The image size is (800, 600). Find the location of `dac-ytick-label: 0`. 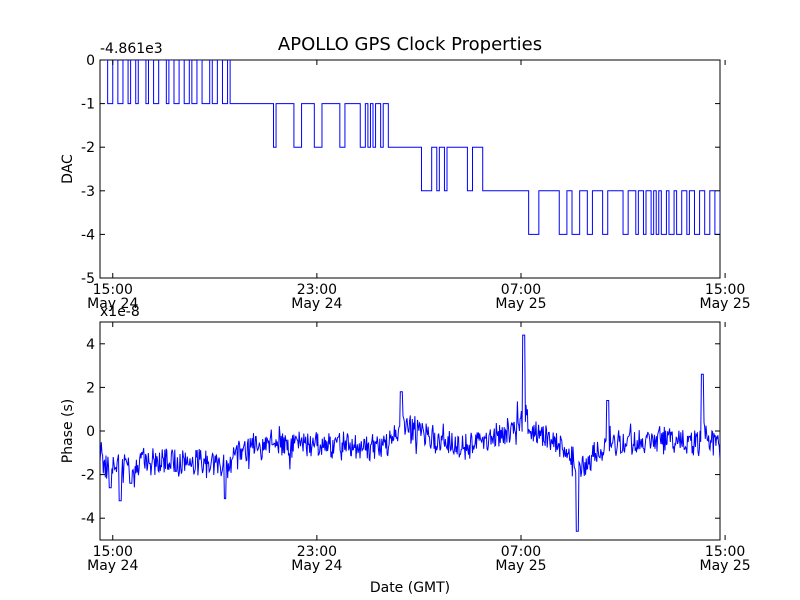

dac-ytick-label: 0 is located at coordinates (90, 61).